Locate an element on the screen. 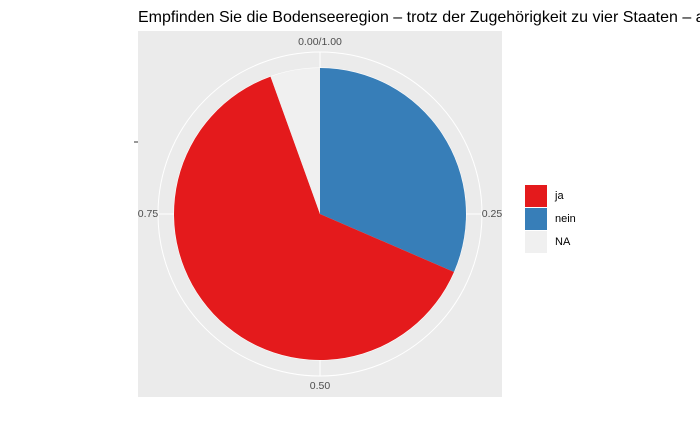 Image resolution: width=700 pixels, height=432 pixels. legend-label-na: NA is located at coordinates (563, 242).